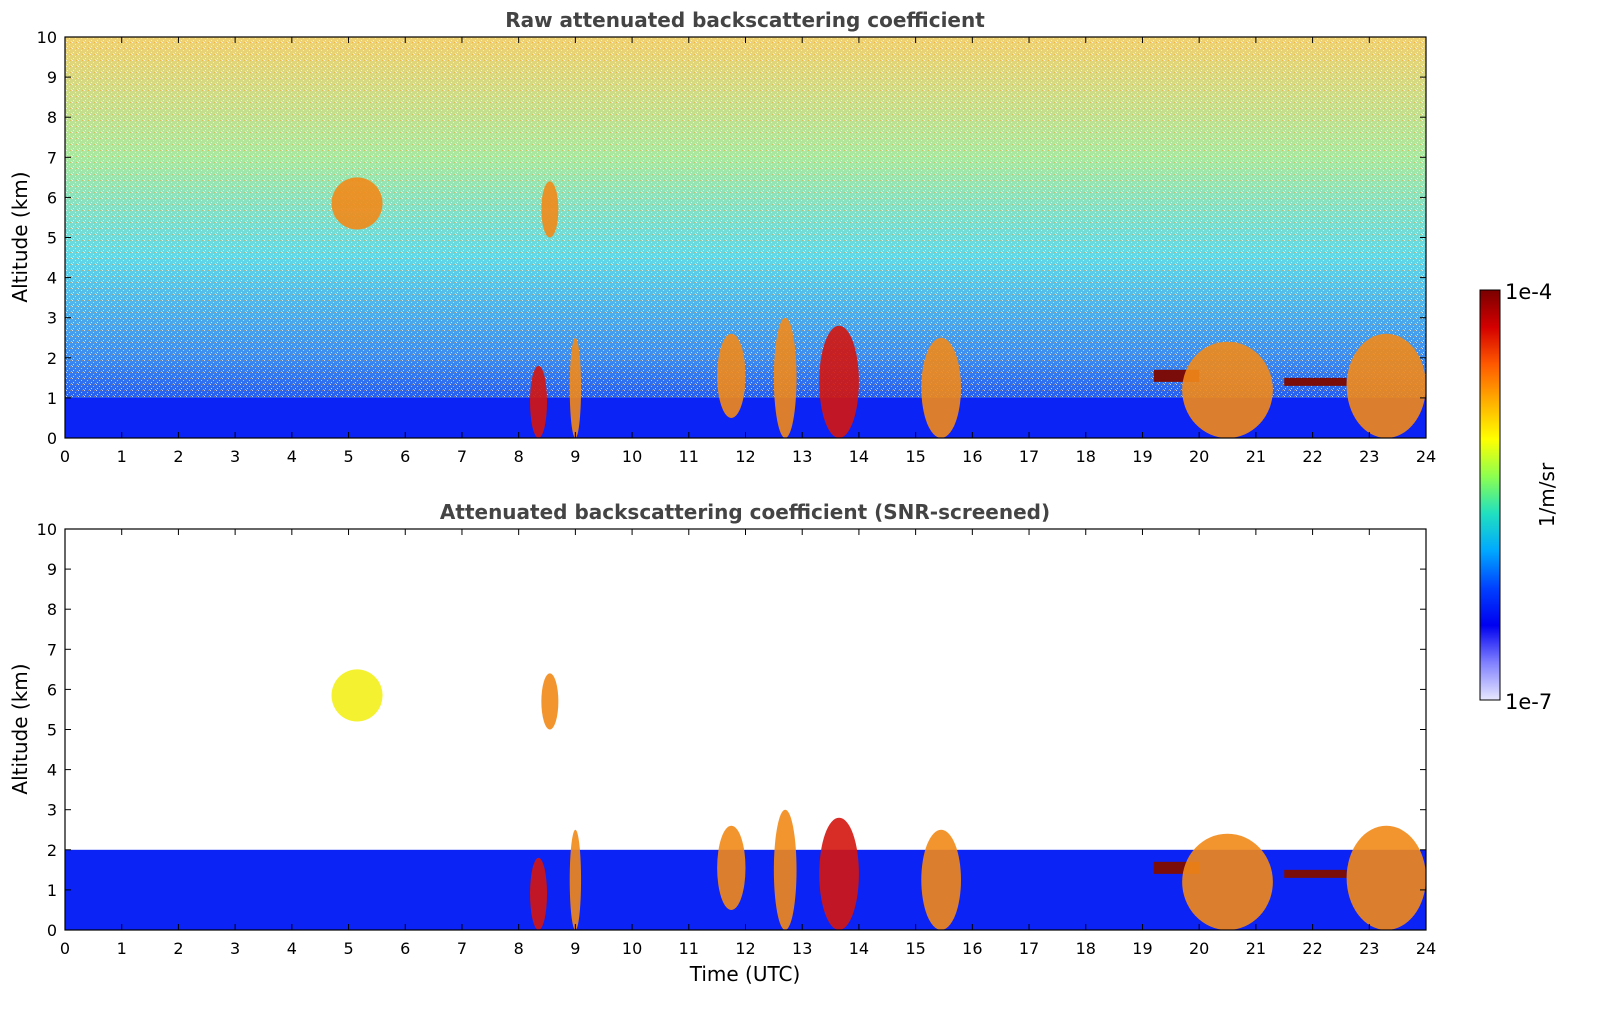 The height and width of the screenshot is (1020, 1606). I want to click on x-tick-label: 22, so click(1312, 456).